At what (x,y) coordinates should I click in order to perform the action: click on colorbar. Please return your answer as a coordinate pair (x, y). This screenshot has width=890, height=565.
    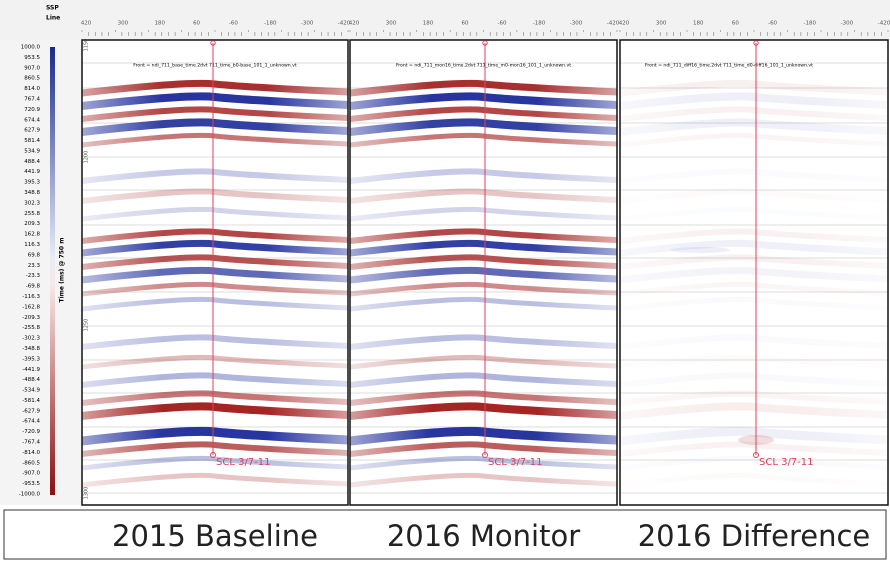
    Looking at the image, I should click on (52, 271).